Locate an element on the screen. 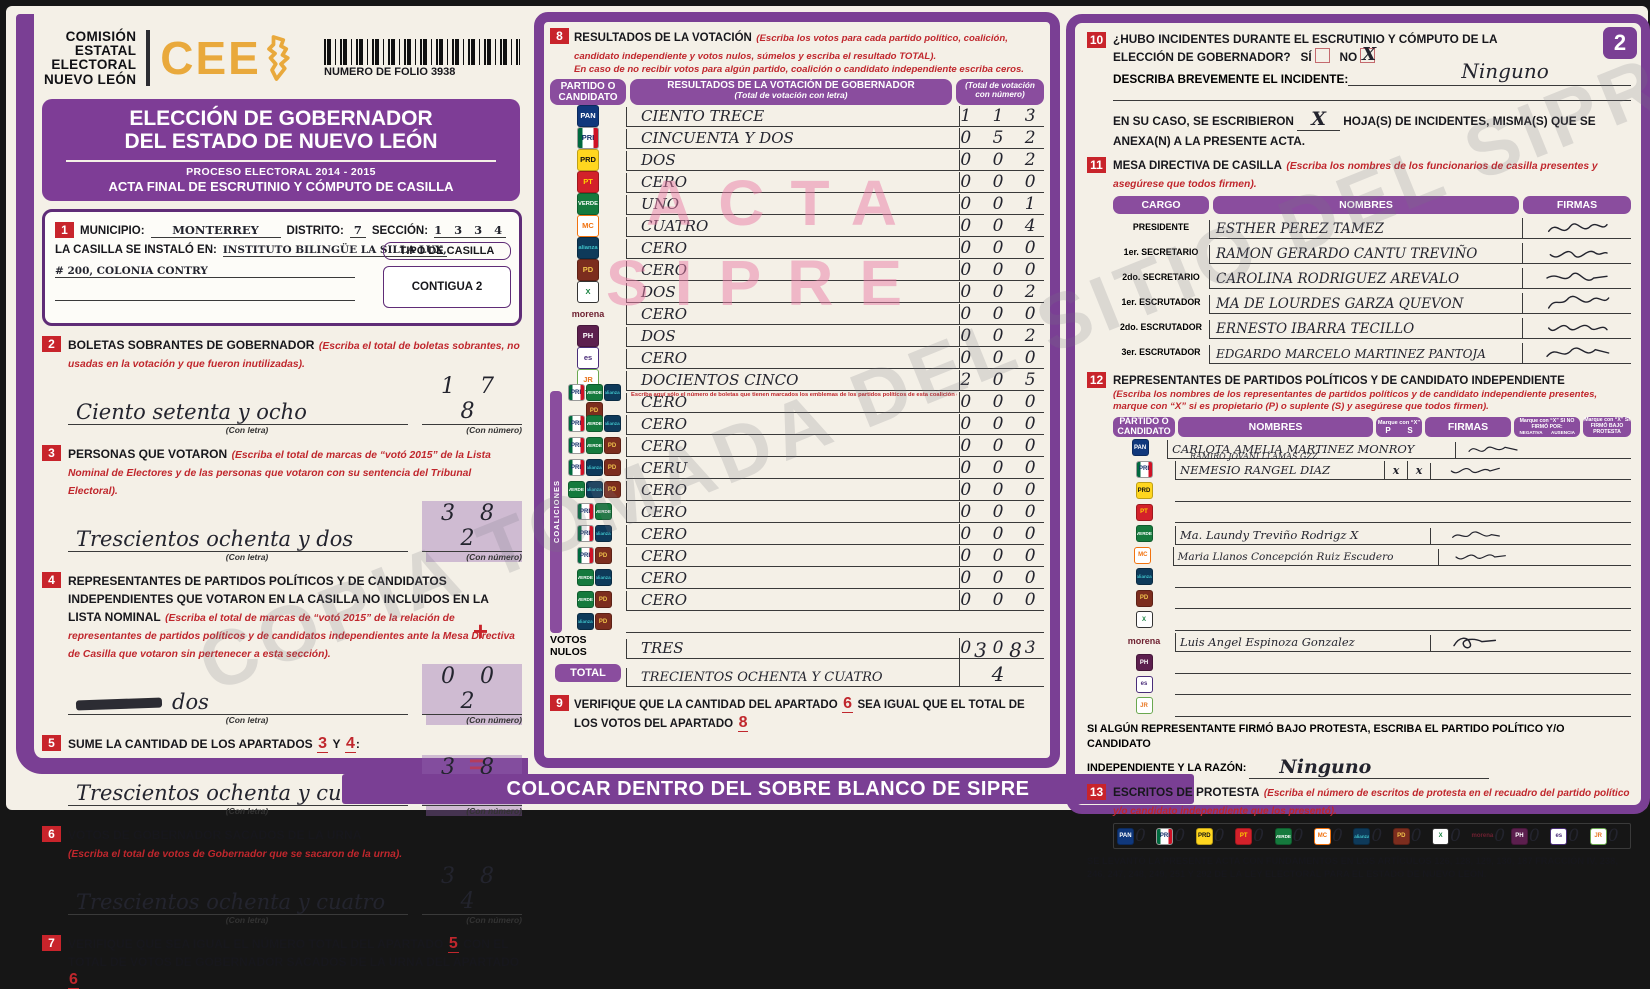  no-label: NO is located at coordinates (1348, 56).